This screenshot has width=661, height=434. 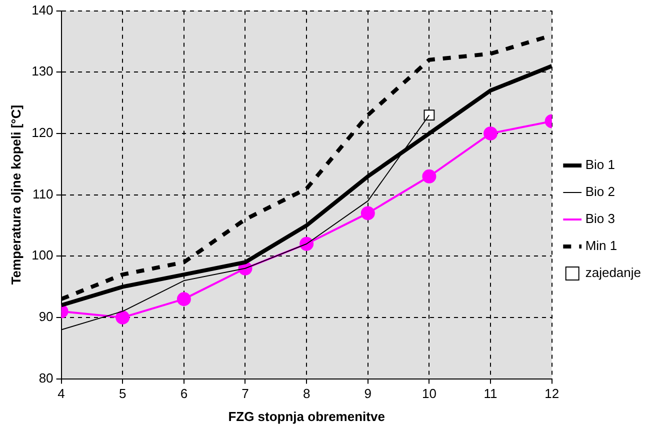 I want to click on x-tick-label: 4, so click(x=61, y=394).